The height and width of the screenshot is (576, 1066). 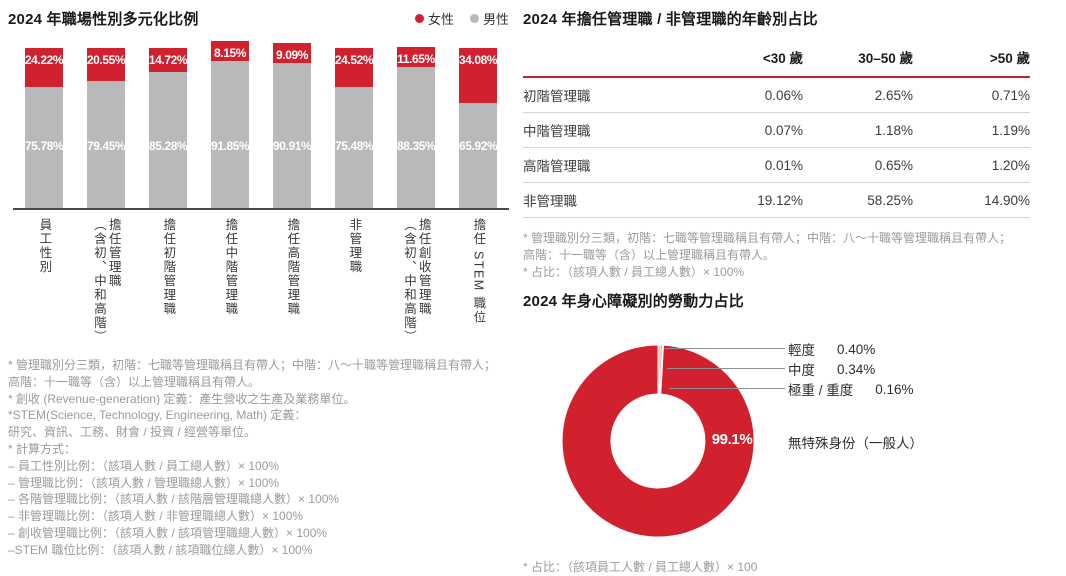 What do you see at coordinates (106, 285) in the screenshot?
I see `category-cell: 擔任管理職 （含初、中和高階）` at bounding box center [106, 285].